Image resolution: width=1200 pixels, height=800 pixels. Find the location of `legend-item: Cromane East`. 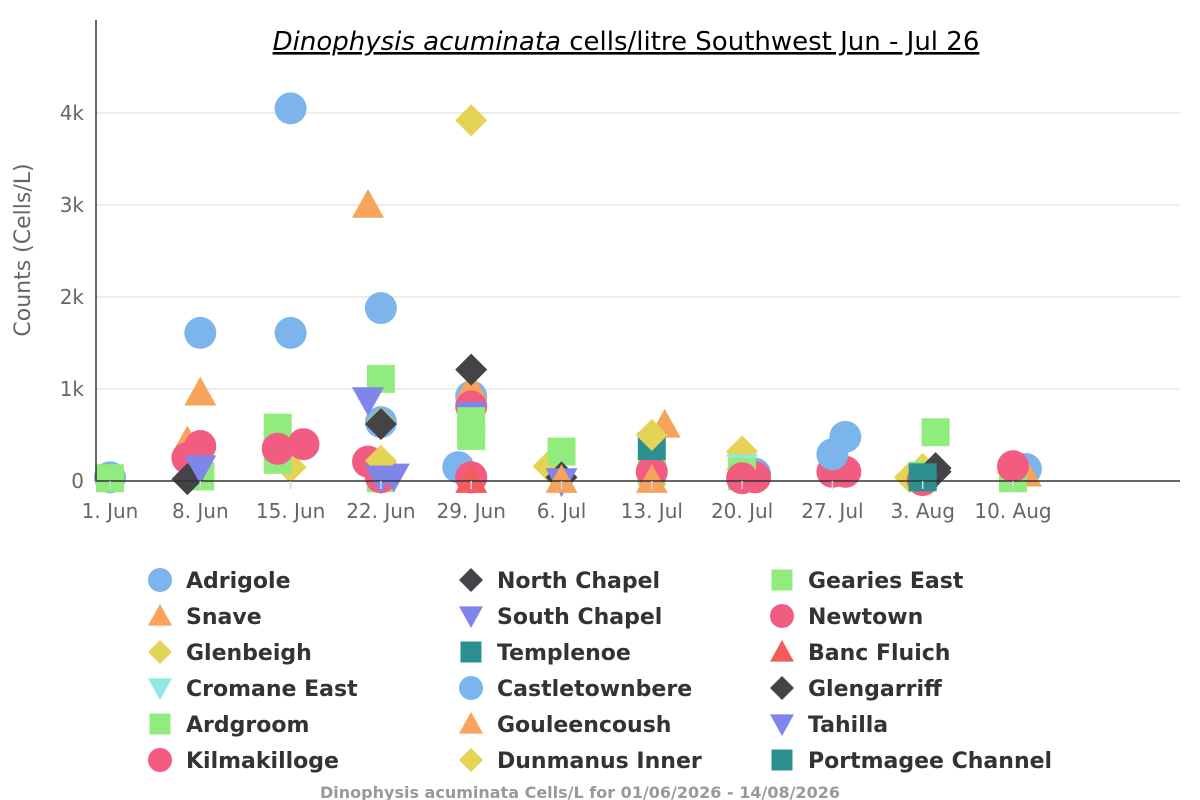

legend-item: Cromane East is located at coordinates (253, 689).